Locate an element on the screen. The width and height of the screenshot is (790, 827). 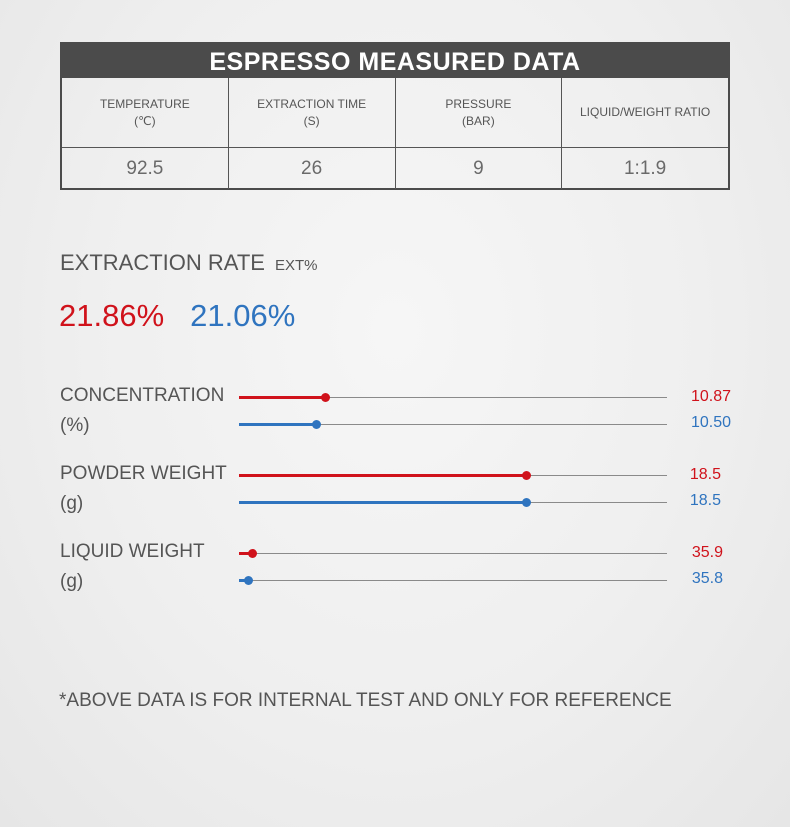
liquid-weight-blue-value: 35.8 is located at coordinates (707, 578).